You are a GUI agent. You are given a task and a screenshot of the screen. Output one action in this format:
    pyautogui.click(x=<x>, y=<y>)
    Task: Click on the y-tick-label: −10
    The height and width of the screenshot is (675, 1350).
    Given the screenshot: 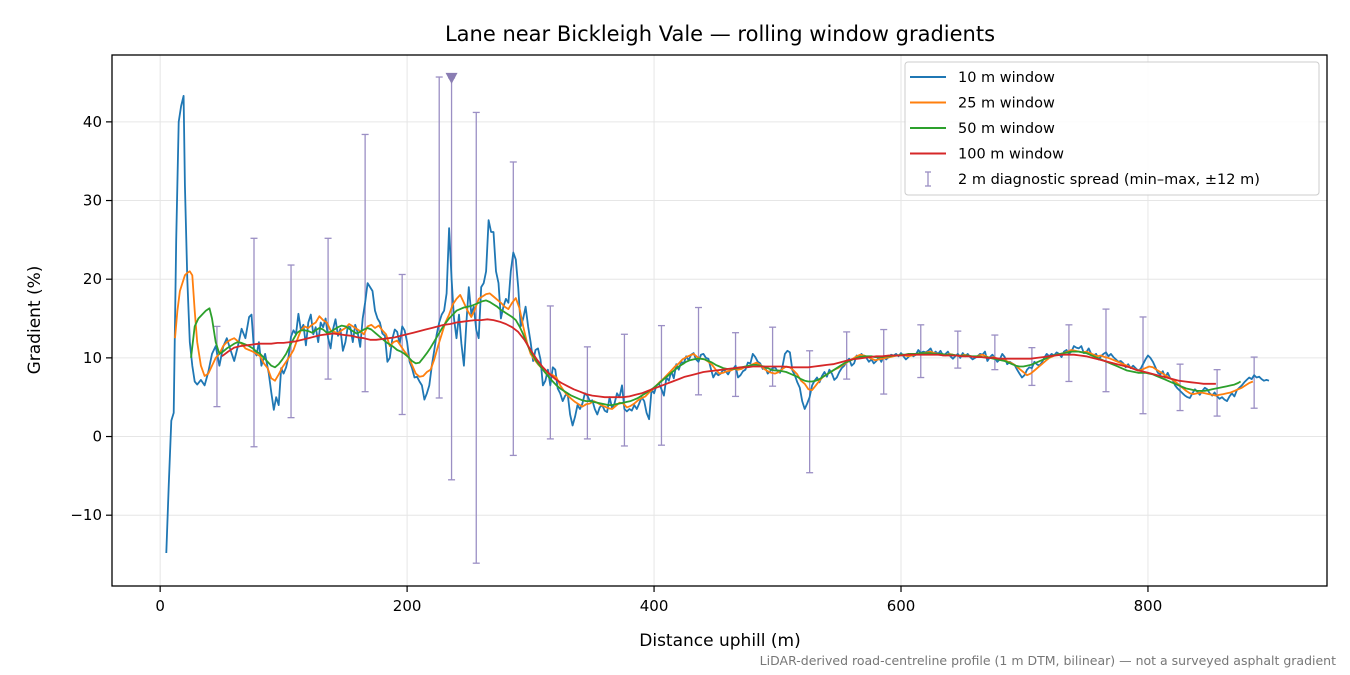 What is the action you would take?
    pyautogui.click(x=86, y=515)
    